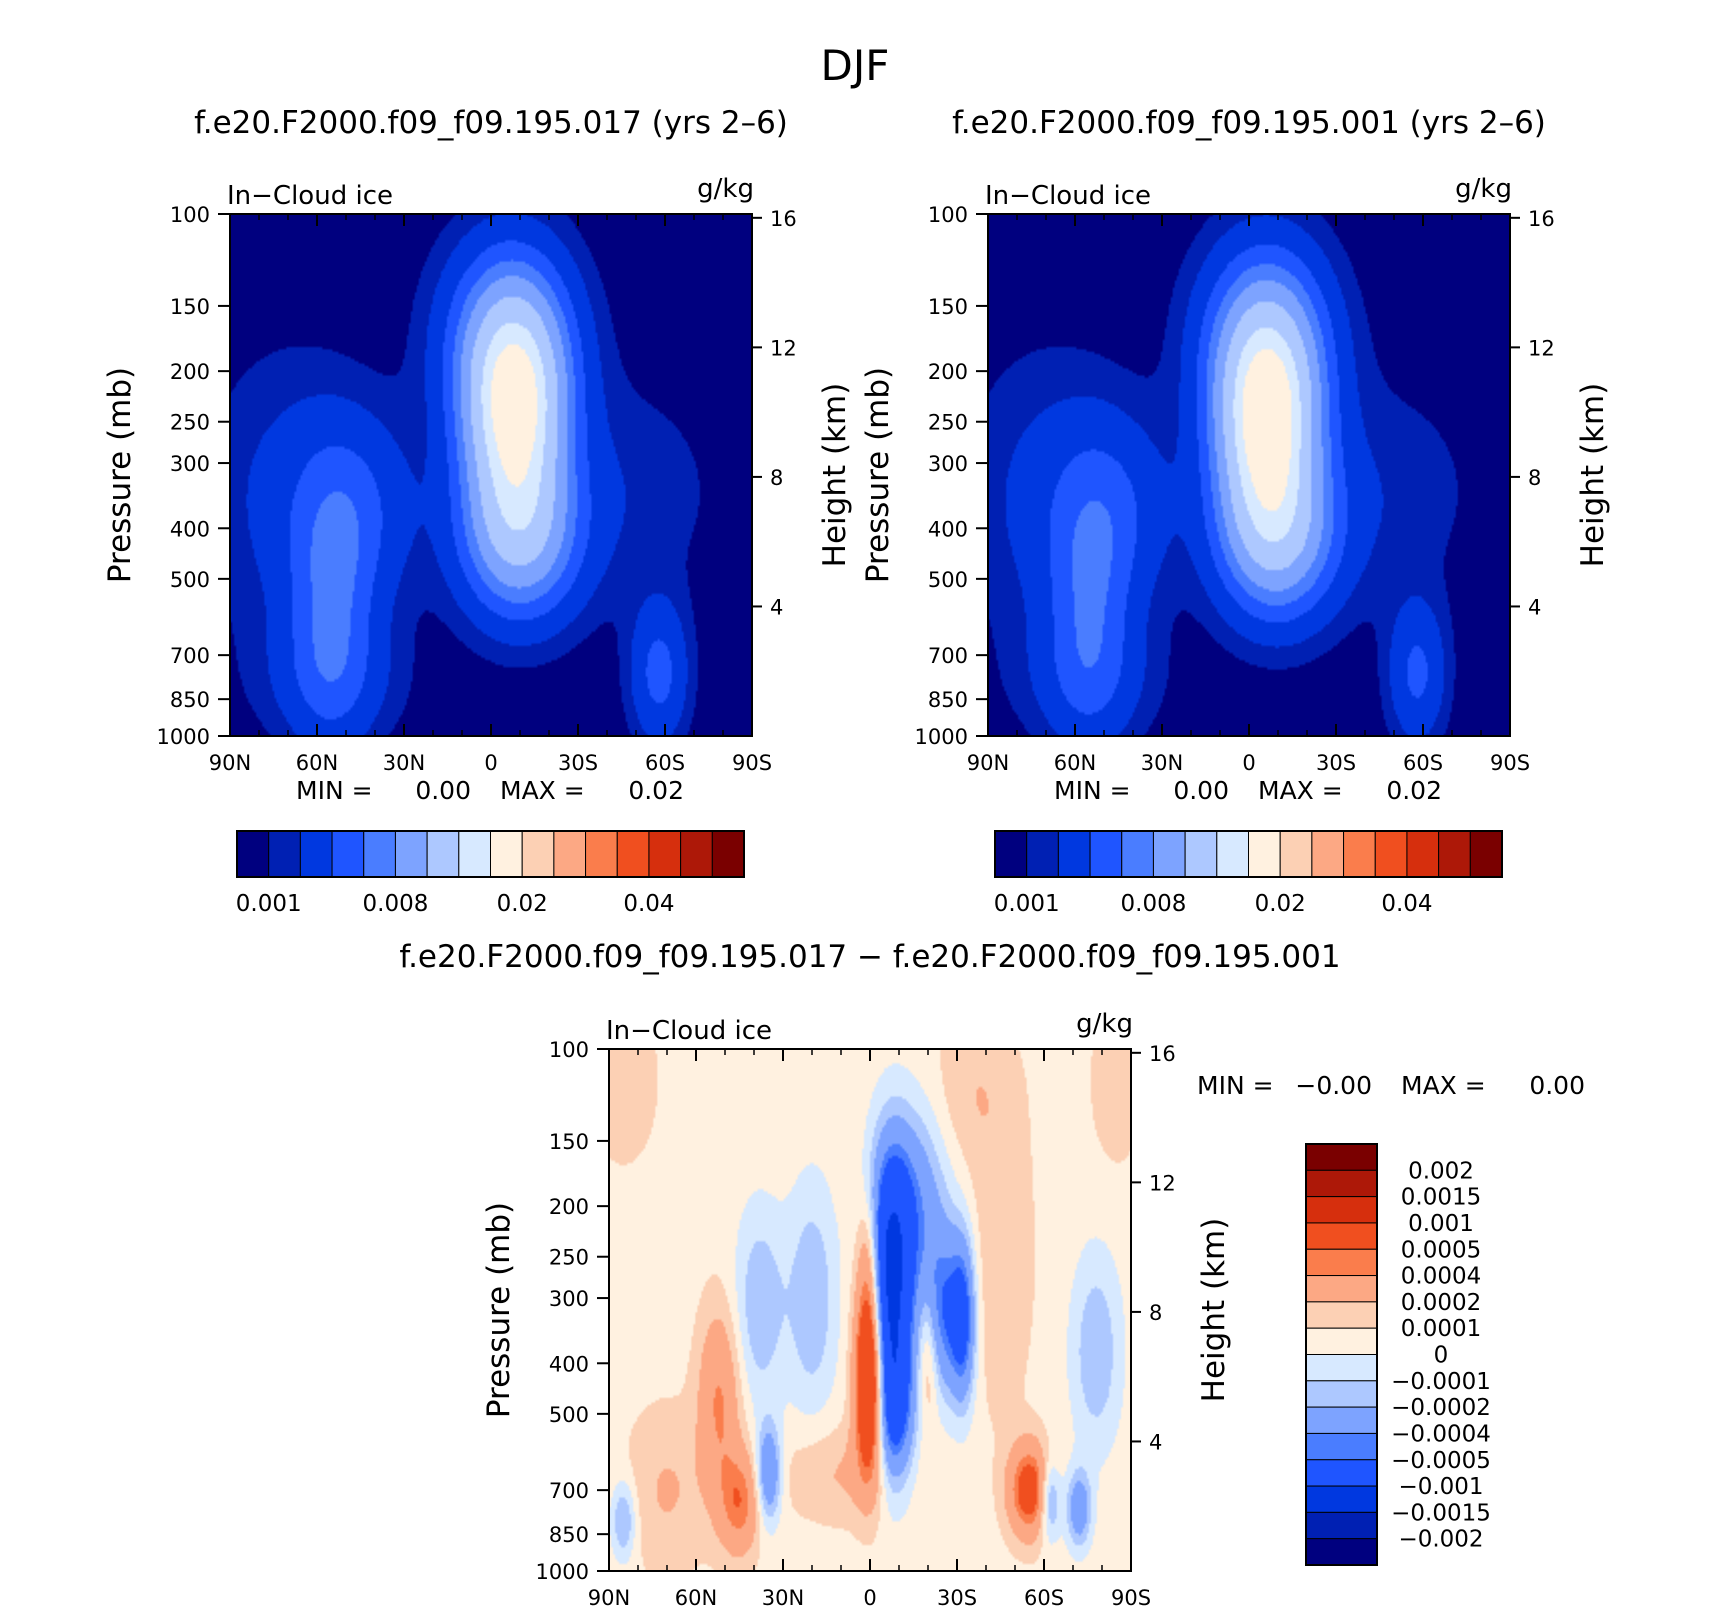 The height and width of the screenshot is (1616, 1710). What do you see at coordinates (1483, 189) in the screenshot?
I see `units-label: g/kg` at bounding box center [1483, 189].